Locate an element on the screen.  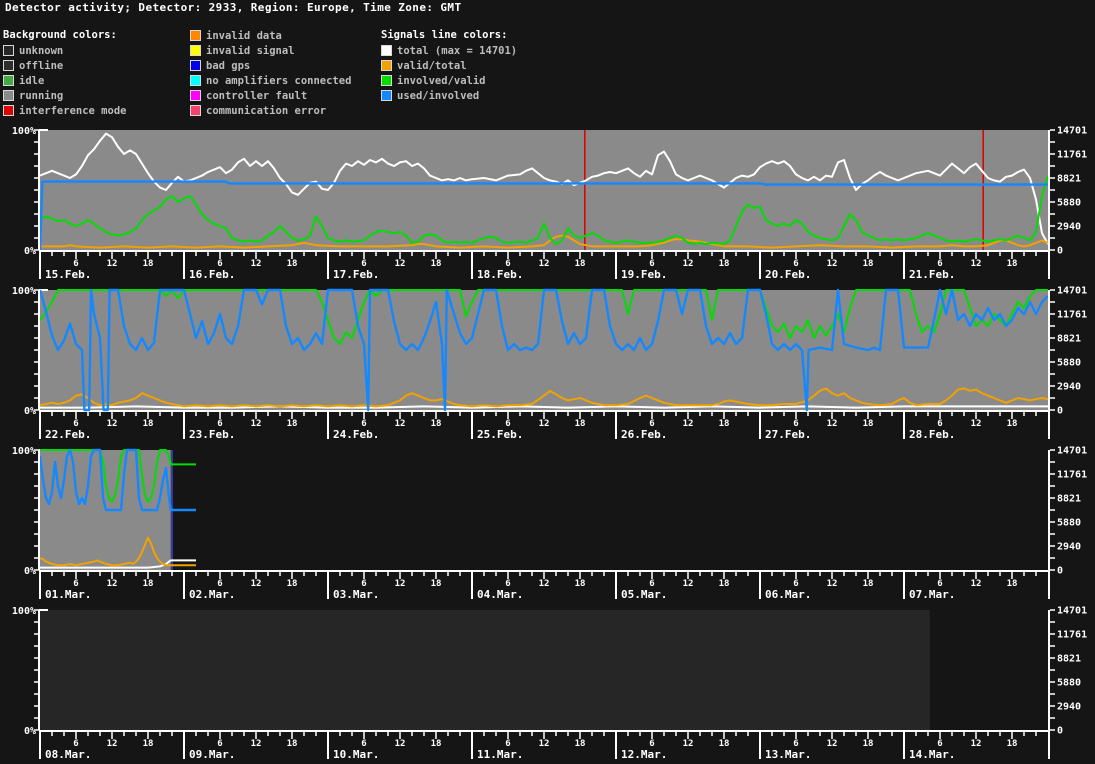
date-label: 12.Mar. is located at coordinates (644, 754).